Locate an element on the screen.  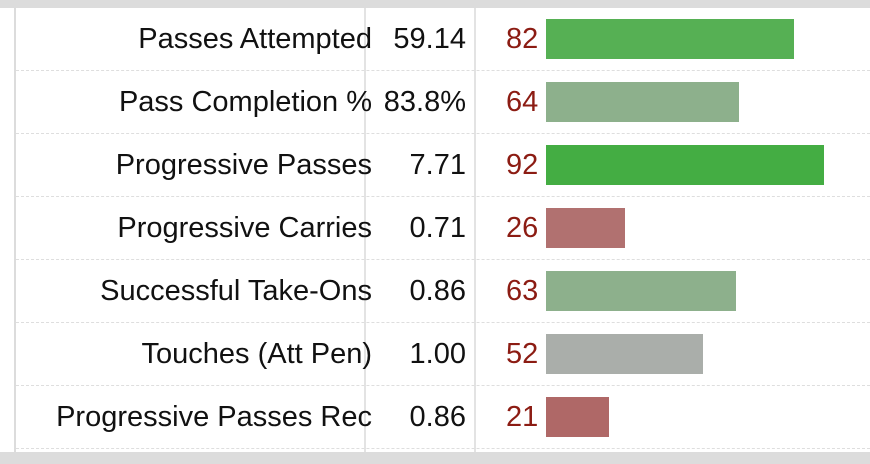
percentile-value: 26 is located at coordinates (522, 228).